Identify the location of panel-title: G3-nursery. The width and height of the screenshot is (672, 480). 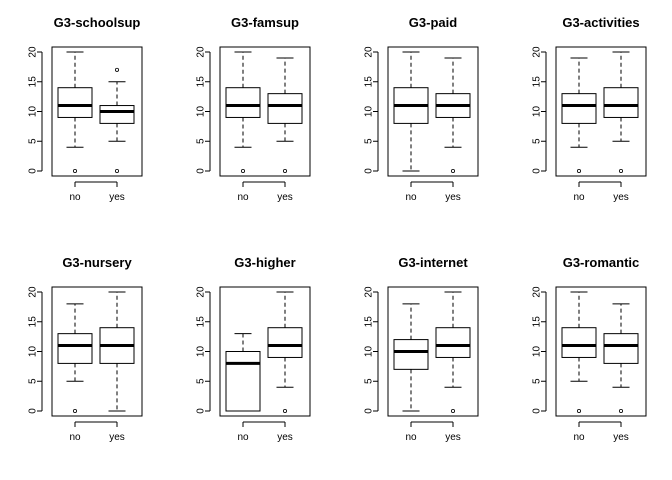
(97, 262).